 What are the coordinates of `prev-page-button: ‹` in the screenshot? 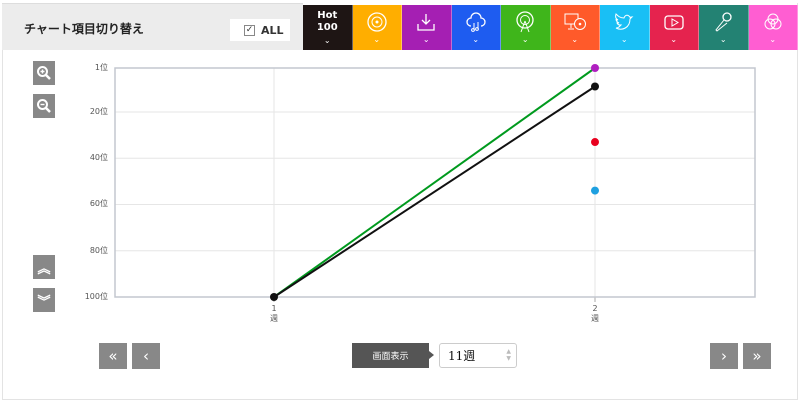 It's located at (146, 356).